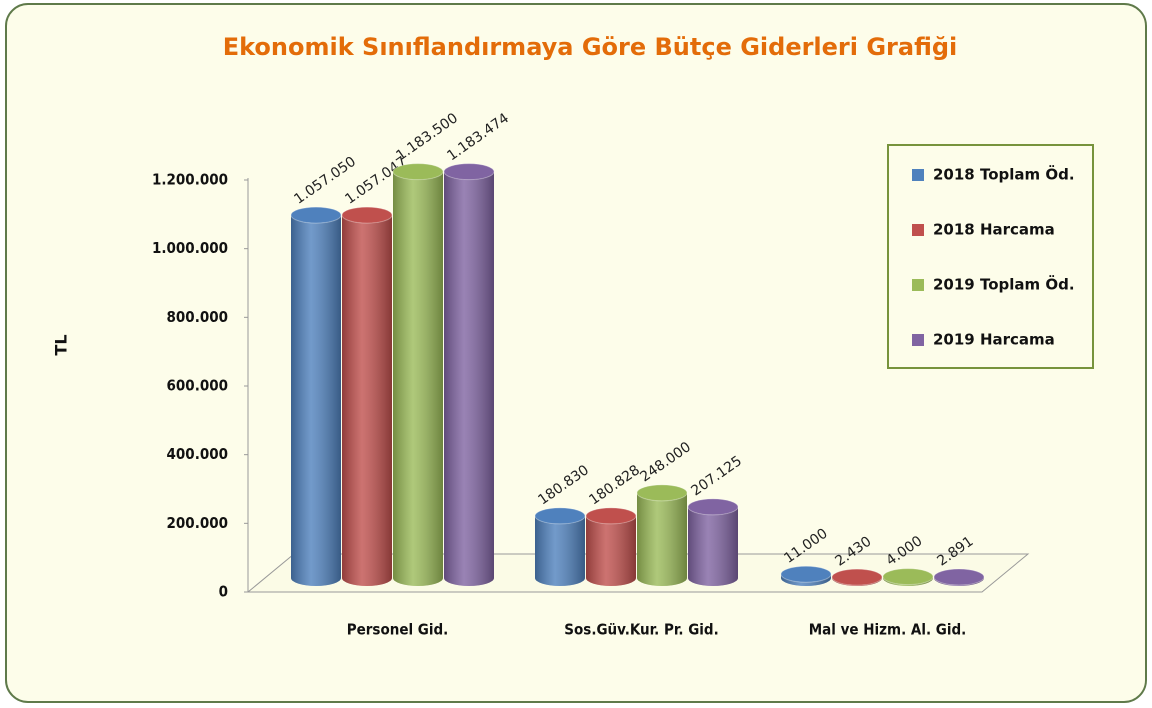  I want to click on y-tick-label: 1.200.000, so click(190, 180).